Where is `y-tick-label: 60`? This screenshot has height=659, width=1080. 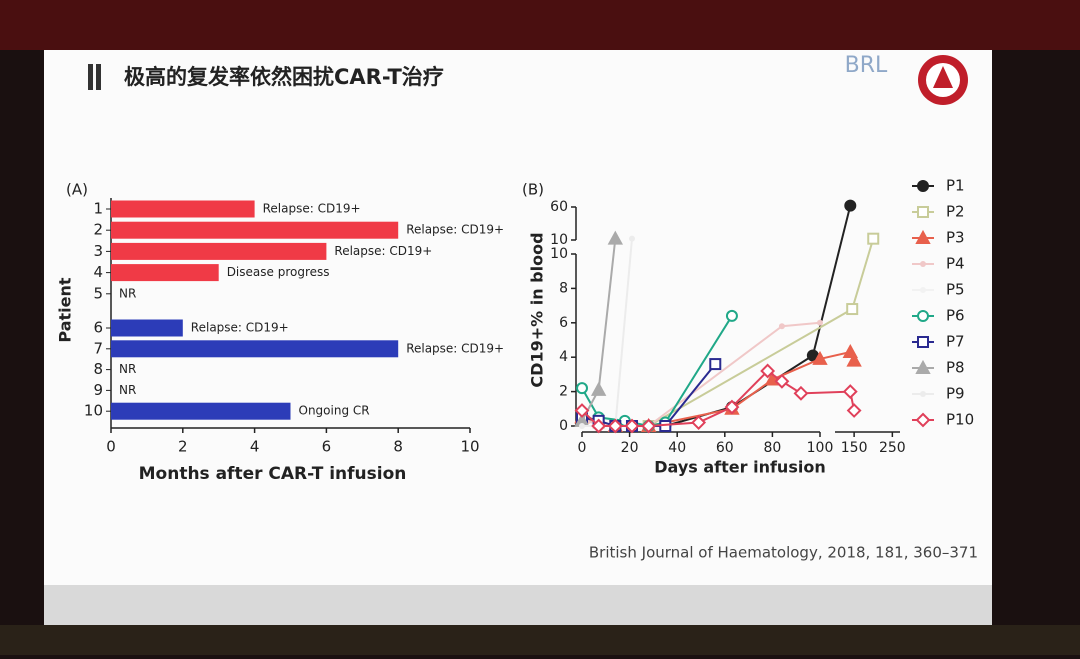
y-tick-label: 60 is located at coordinates (559, 207).